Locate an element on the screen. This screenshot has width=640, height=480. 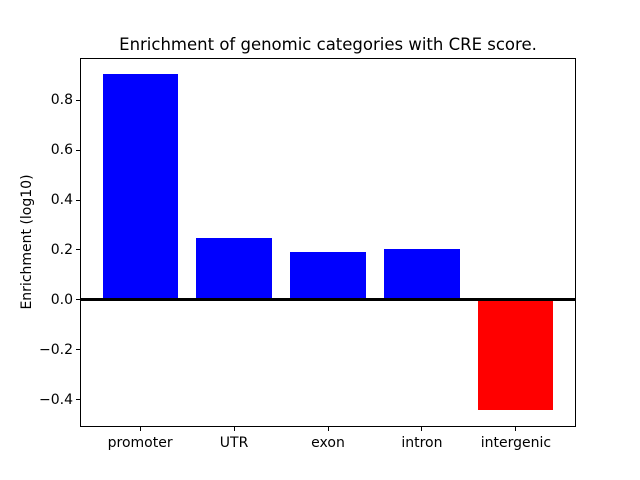
y-tick-label: 0.8 is located at coordinates (61, 100).